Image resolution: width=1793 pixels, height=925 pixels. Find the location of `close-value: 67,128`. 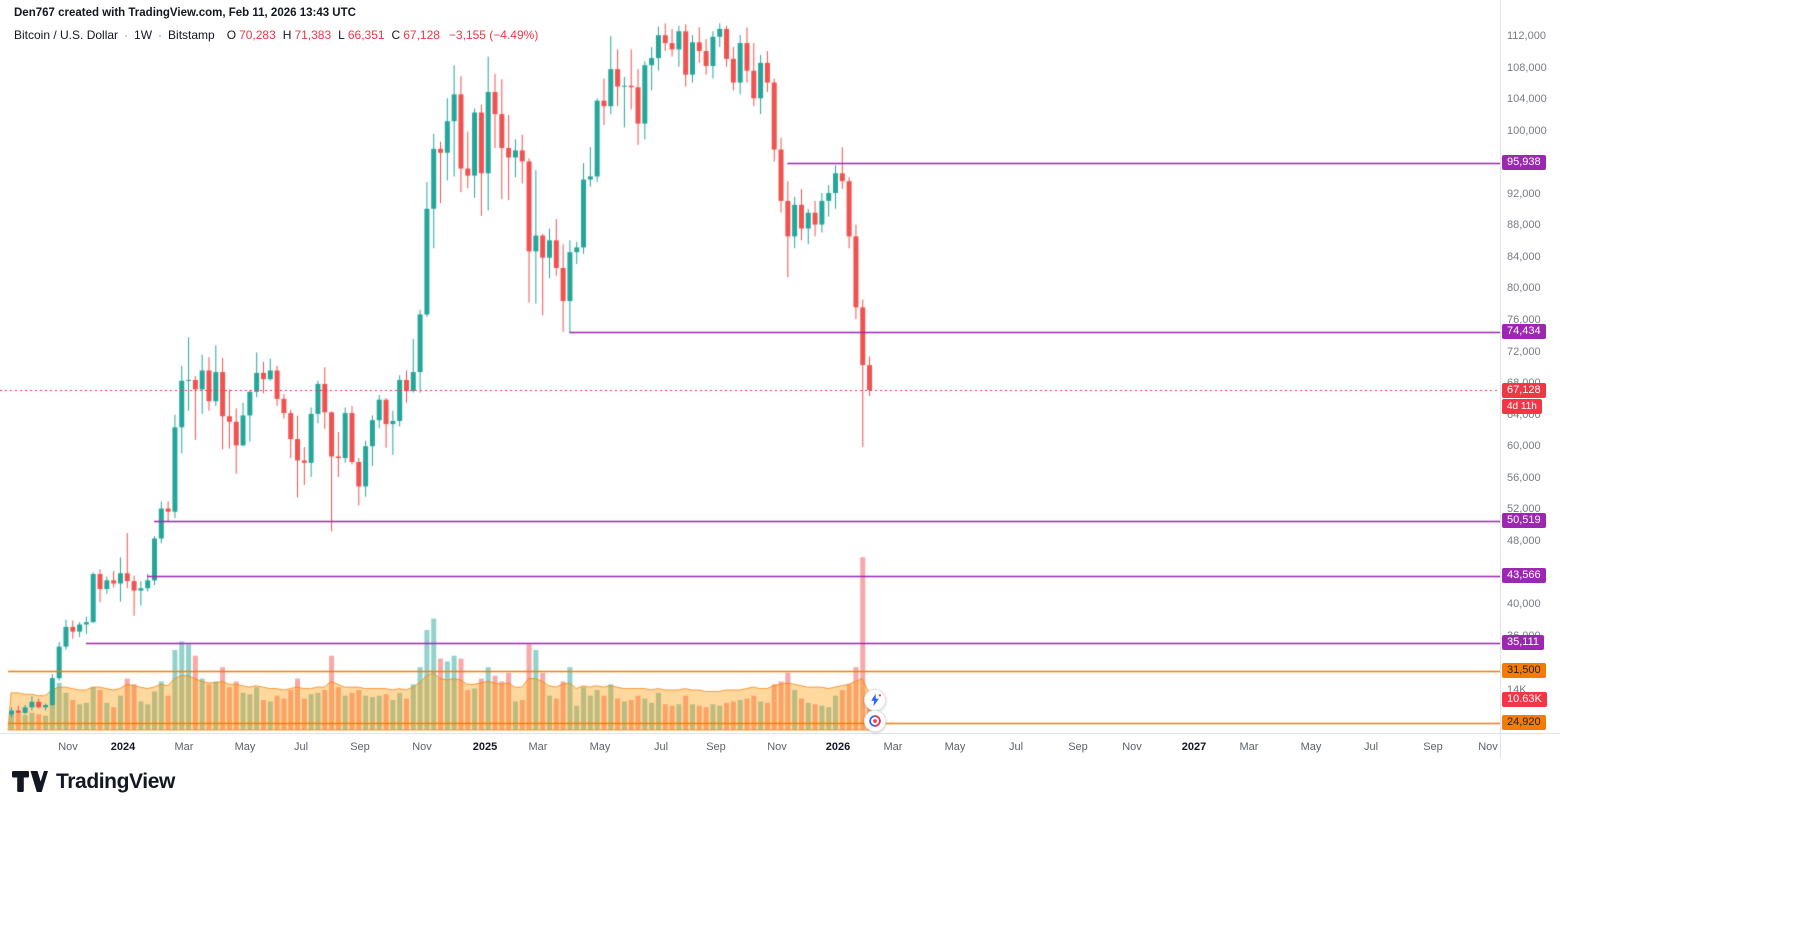

close-value: 67,128 is located at coordinates (421, 35).